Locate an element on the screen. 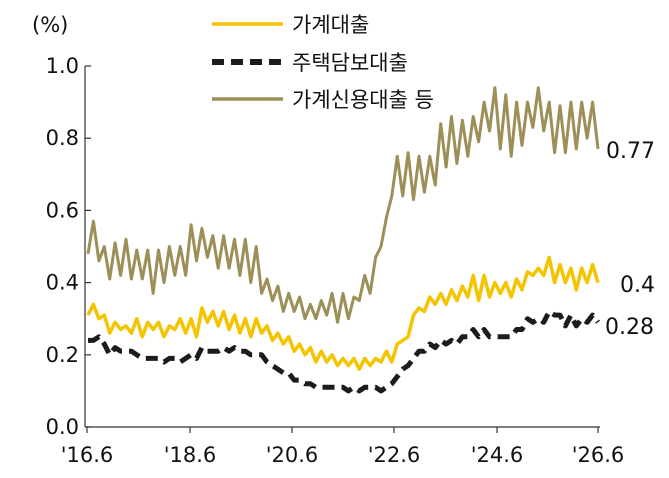 The width and height of the screenshot is (669, 478). y-tick-label: 0.8 is located at coordinates (62, 138).